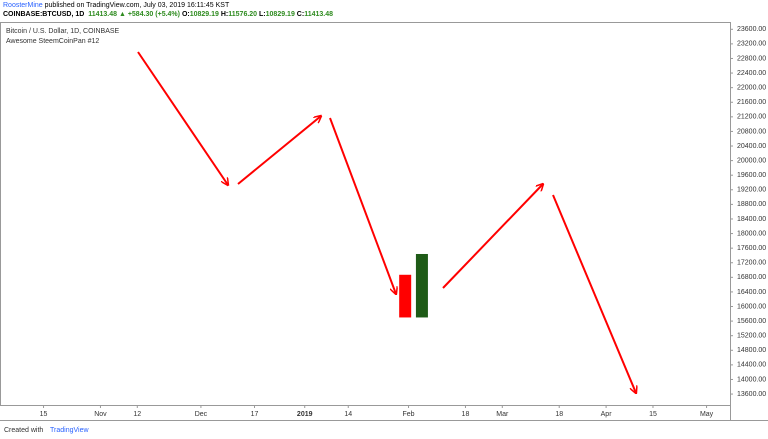  Describe the element at coordinates (224, 14) in the screenshot. I see `ohlc-label: H:` at that location.